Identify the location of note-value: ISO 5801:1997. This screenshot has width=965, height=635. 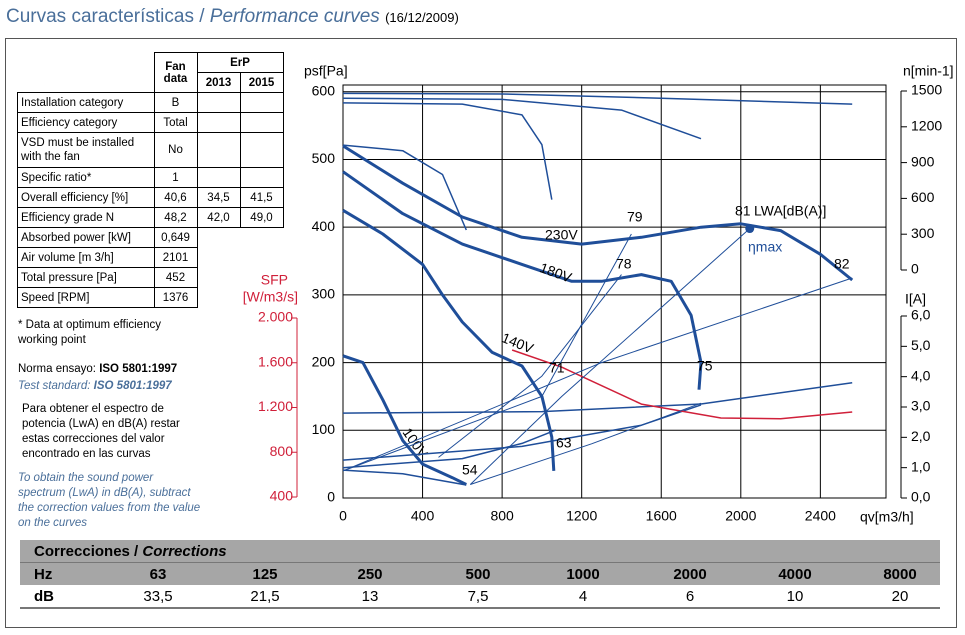
(132, 386).